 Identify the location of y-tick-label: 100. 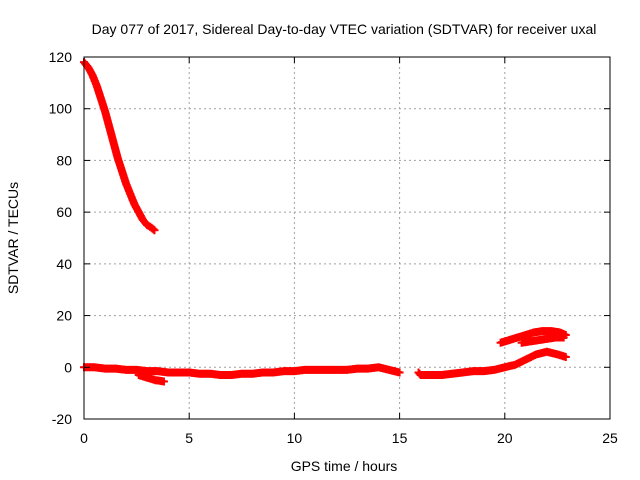
(61, 109).